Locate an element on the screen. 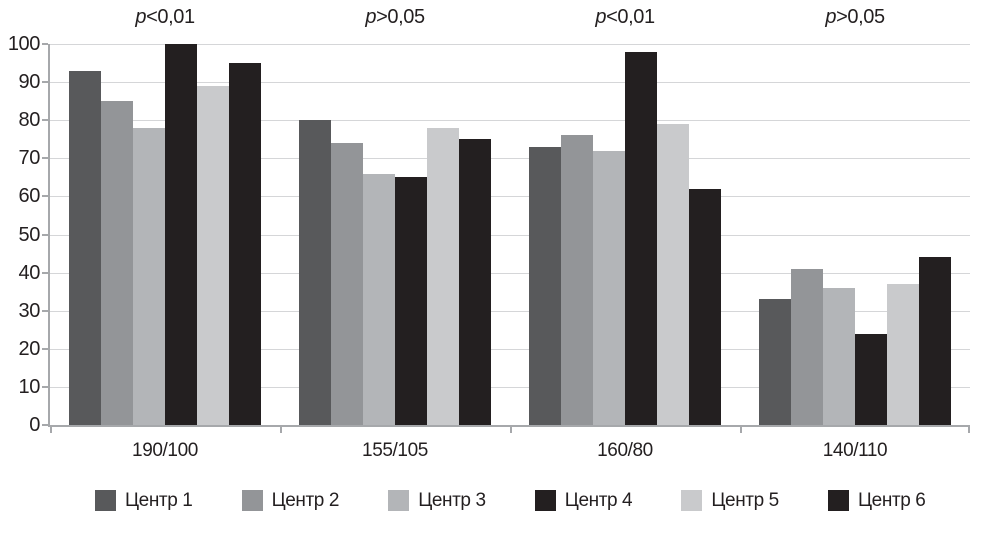 The height and width of the screenshot is (546, 981). y-axis-tick-label: 100 is located at coordinates (24, 44).